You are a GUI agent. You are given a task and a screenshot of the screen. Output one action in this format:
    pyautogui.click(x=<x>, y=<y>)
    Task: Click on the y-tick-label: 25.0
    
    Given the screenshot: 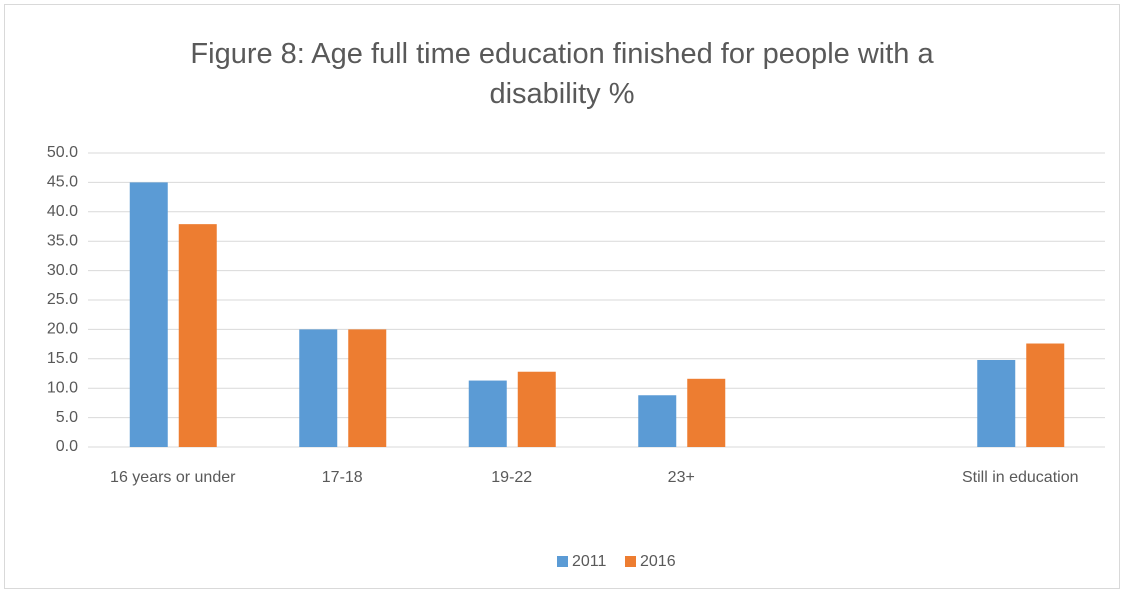 What is the action you would take?
    pyautogui.click(x=62, y=299)
    